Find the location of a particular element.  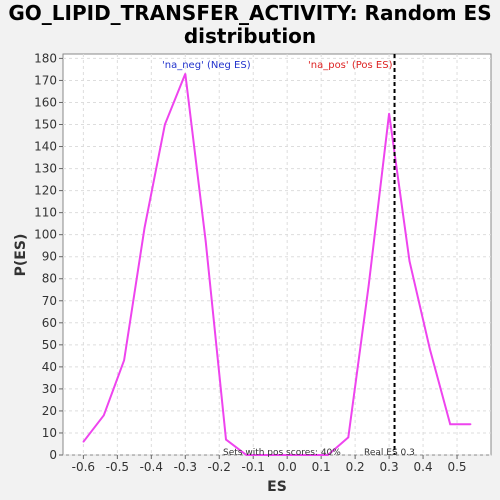

x-tick-label: 0.3 is located at coordinates (389, 467).